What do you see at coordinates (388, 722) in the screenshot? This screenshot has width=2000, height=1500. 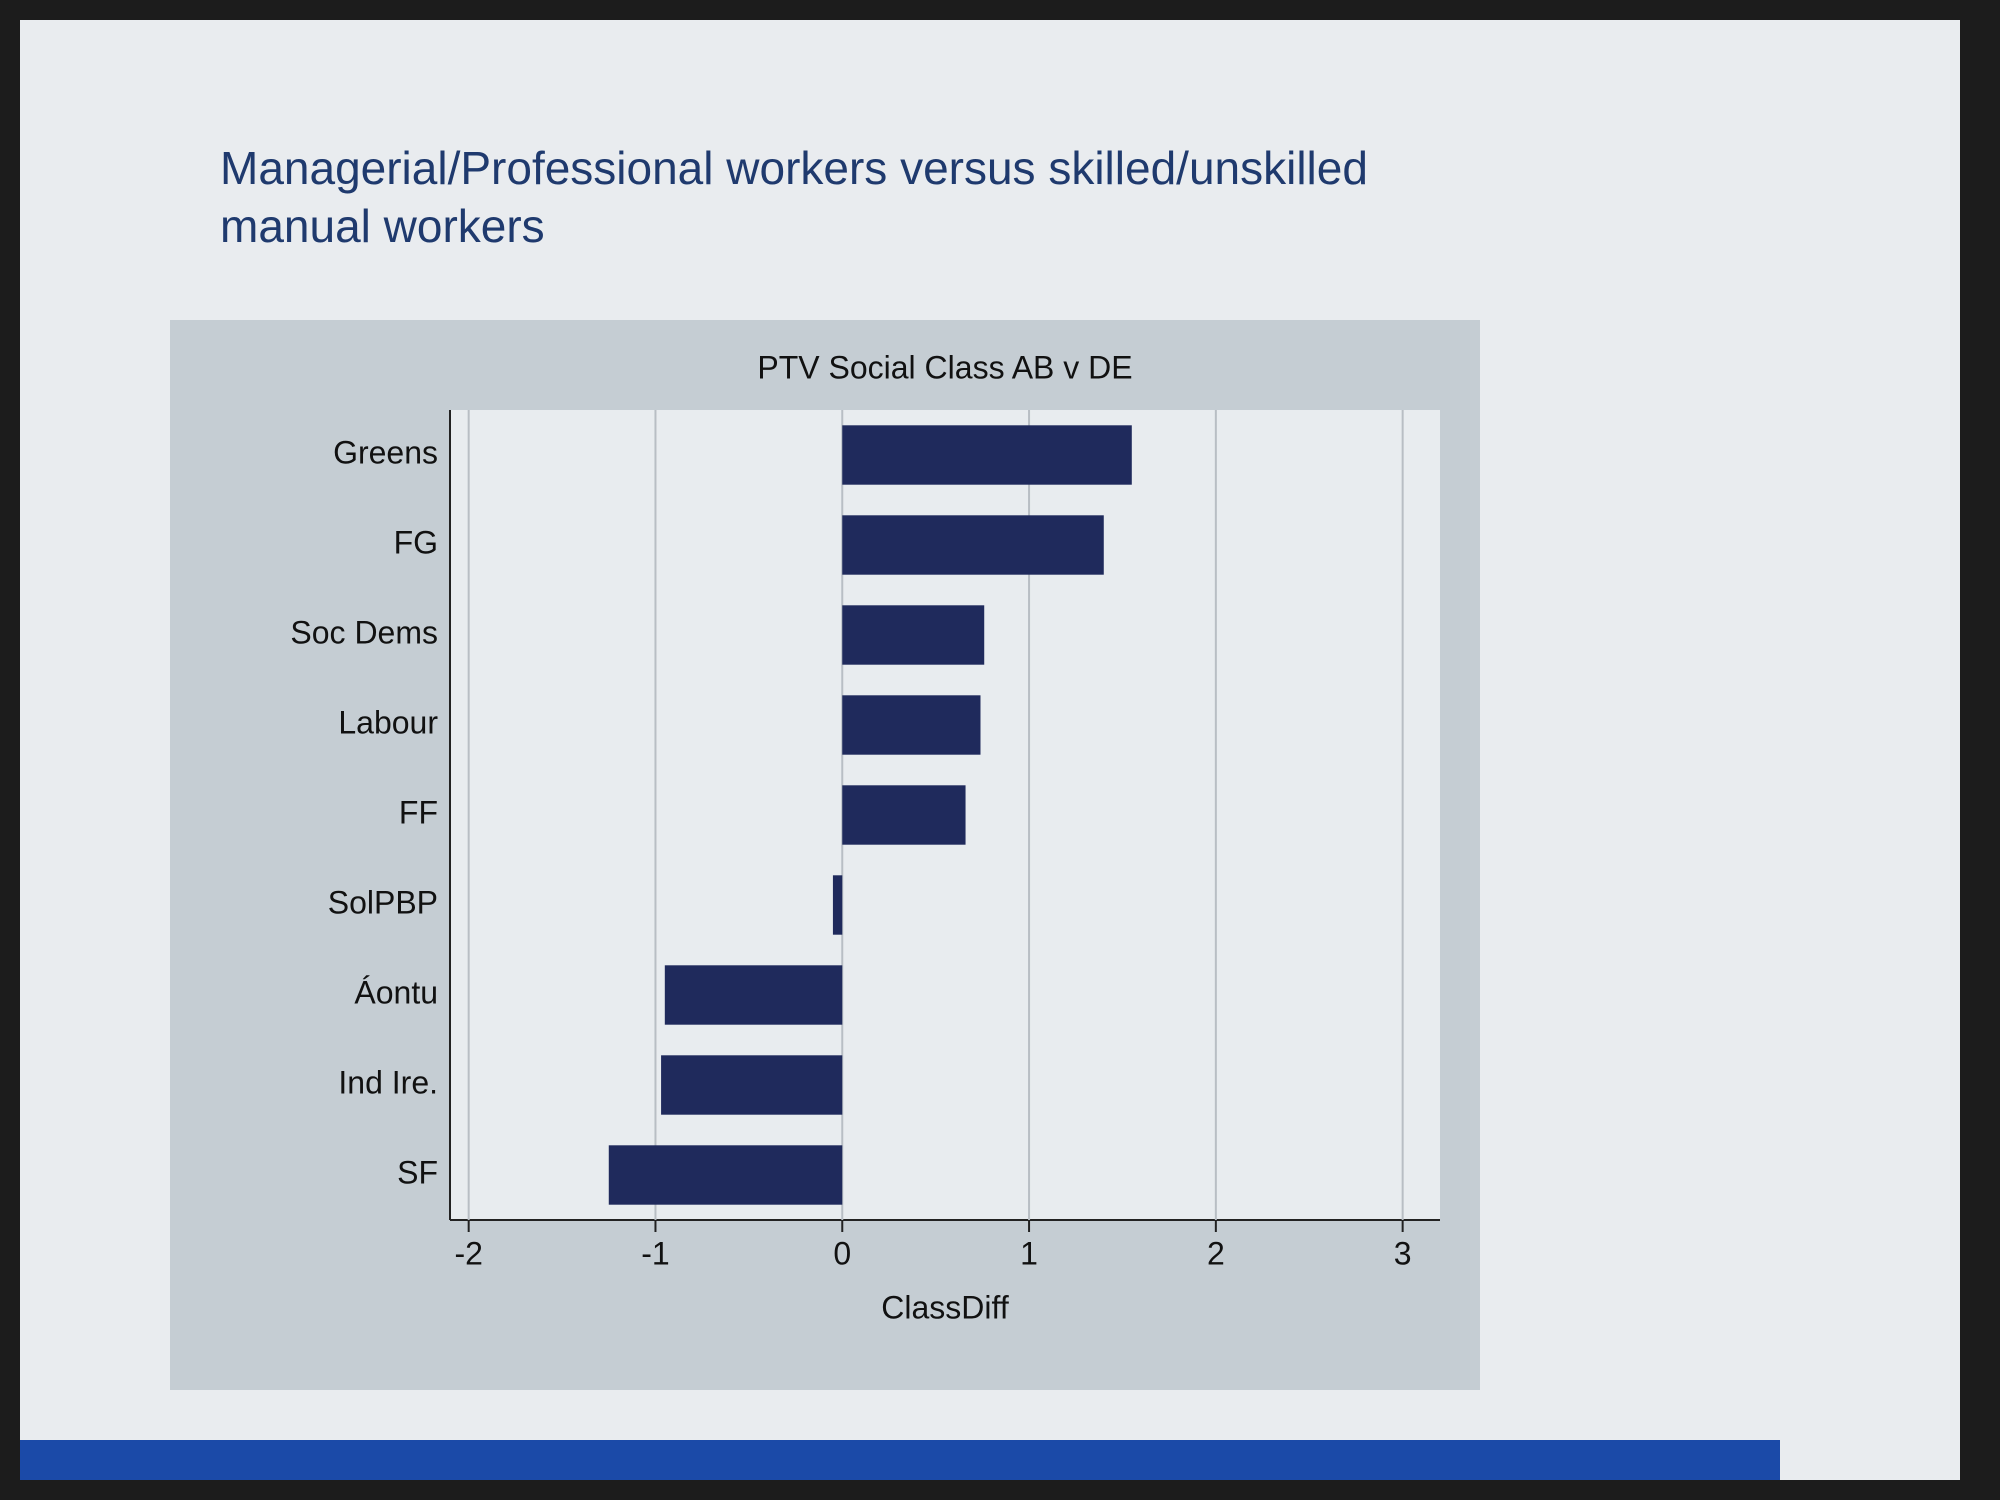 I see `y-tick-label: Labour` at bounding box center [388, 722].